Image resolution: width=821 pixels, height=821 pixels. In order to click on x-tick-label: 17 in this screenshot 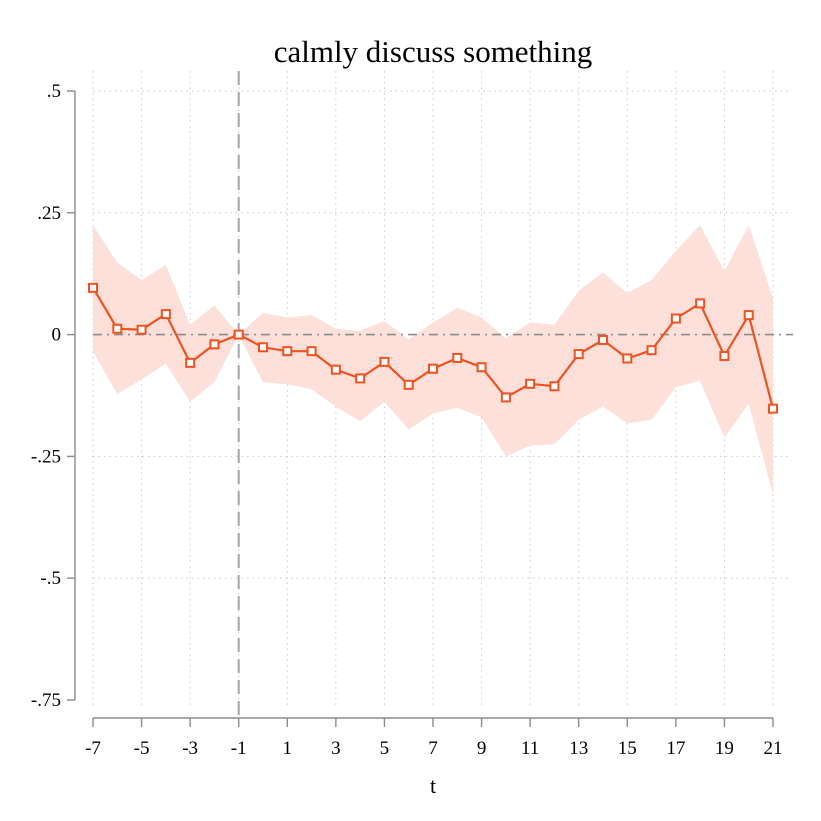, I will do `click(675, 748)`.